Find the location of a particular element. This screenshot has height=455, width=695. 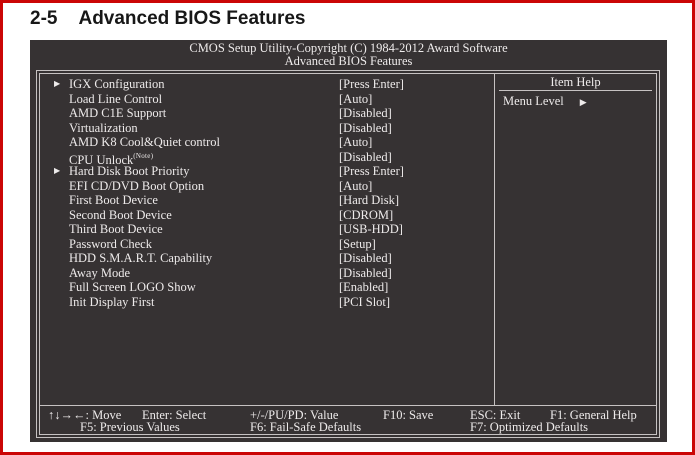

menu-item-row: Third Boot Device [USB-HDD] is located at coordinates (266, 229).